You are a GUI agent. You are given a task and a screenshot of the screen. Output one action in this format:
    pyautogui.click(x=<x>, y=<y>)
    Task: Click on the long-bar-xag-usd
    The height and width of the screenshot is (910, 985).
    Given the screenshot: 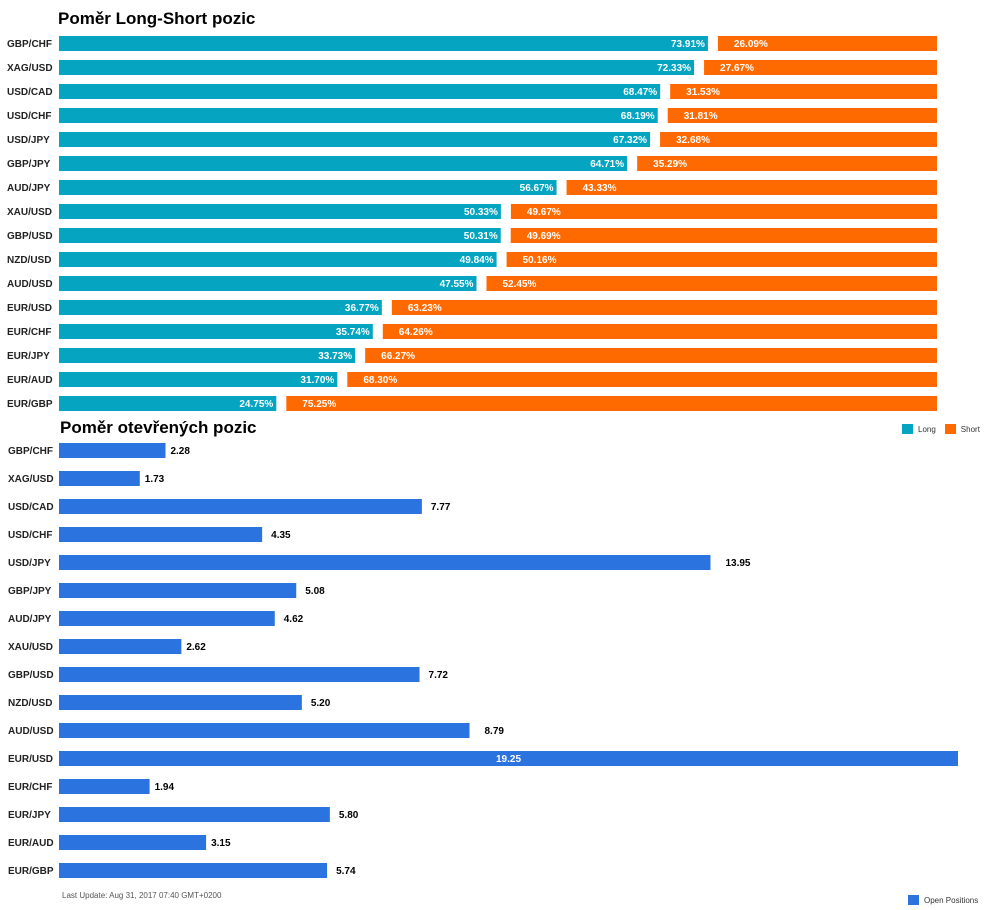 What is the action you would take?
    pyautogui.click(x=377, y=67)
    